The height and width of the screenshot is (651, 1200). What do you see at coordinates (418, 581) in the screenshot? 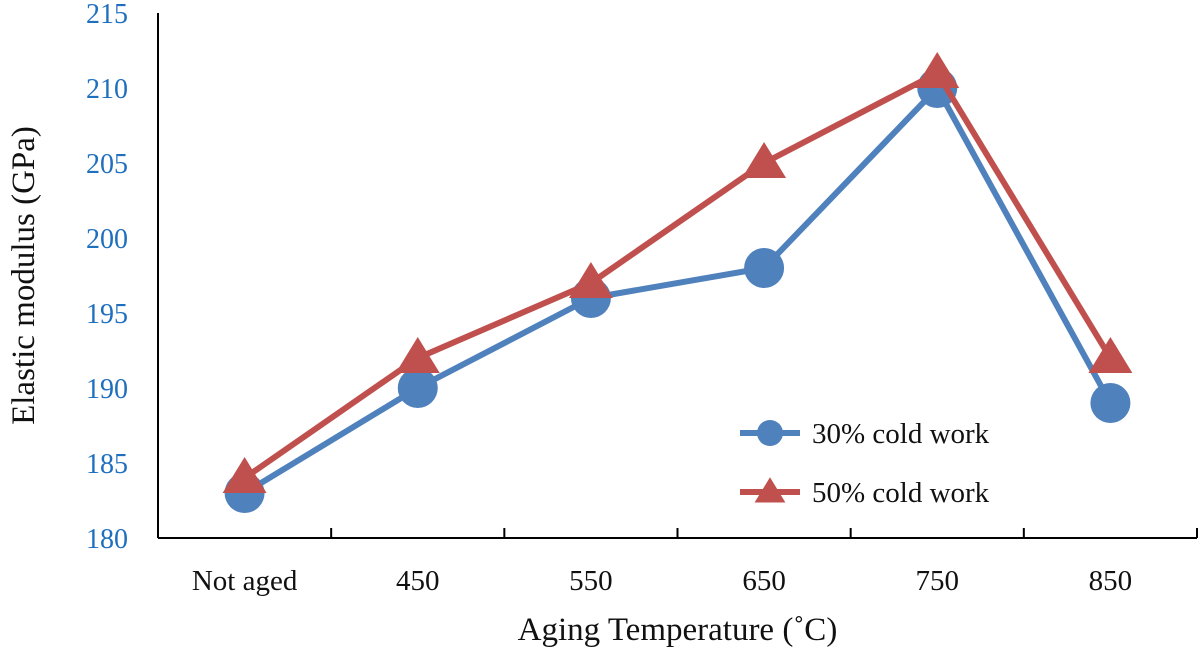
I see `x-tick-label: 450` at bounding box center [418, 581].